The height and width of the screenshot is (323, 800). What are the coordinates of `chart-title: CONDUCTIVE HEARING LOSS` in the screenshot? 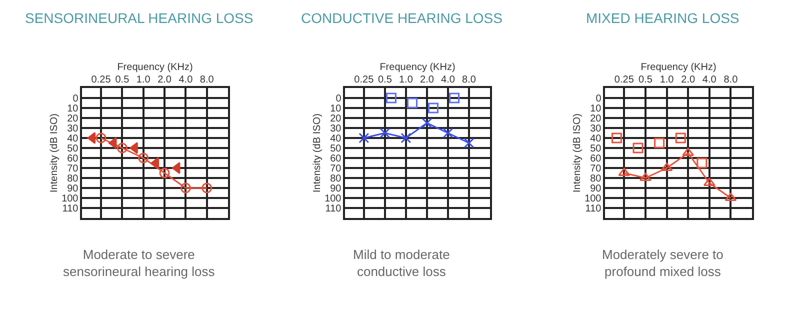 It's located at (401, 18).